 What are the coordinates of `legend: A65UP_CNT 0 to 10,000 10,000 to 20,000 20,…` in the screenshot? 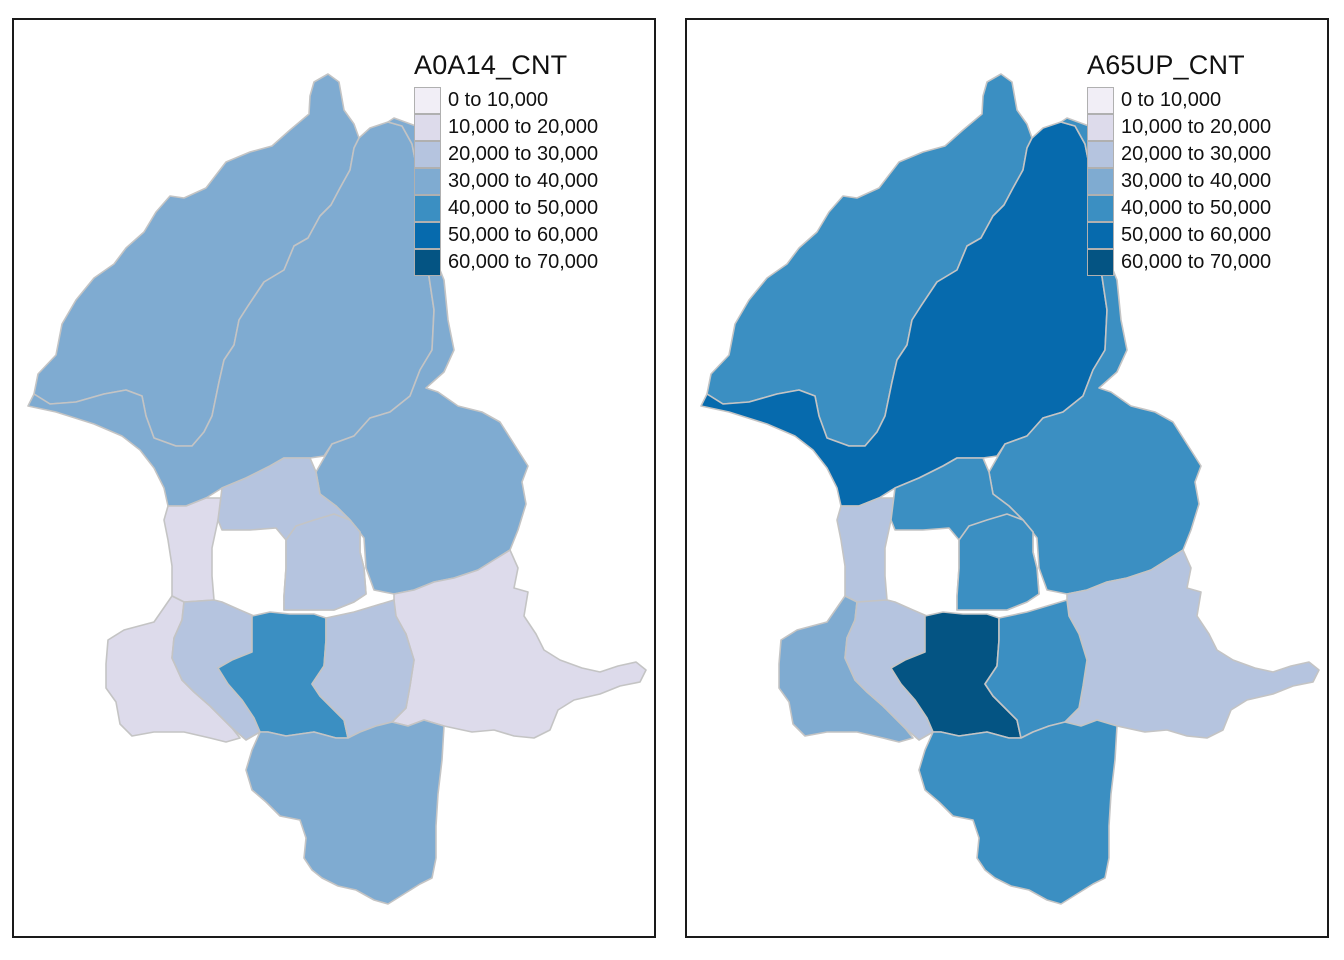 It's located at (1207, 163).